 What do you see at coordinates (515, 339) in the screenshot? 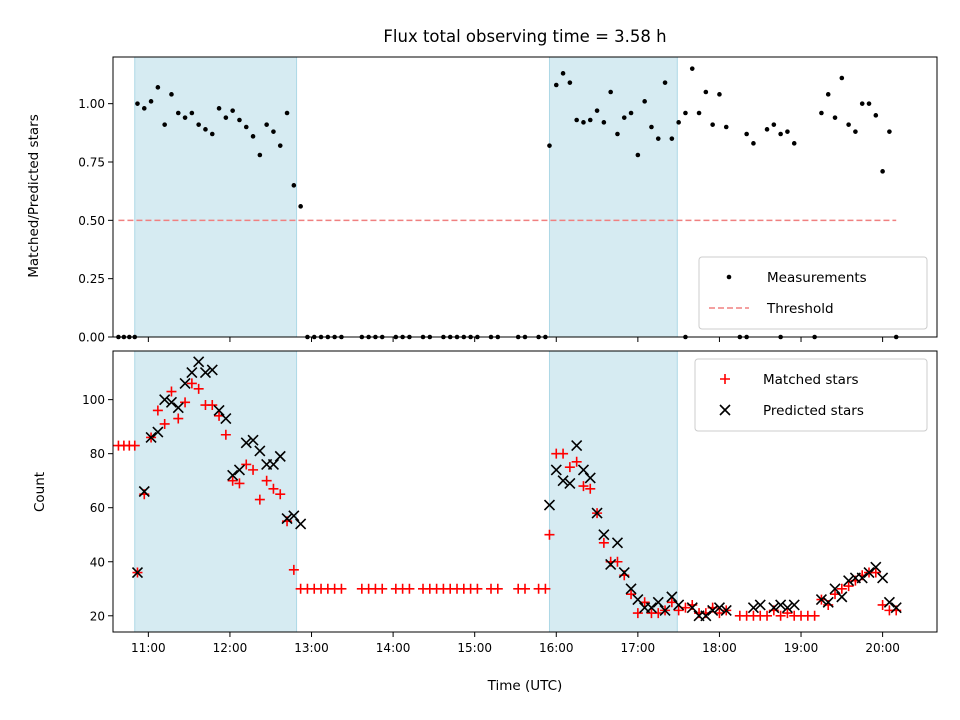
I see `top-panel-x-ticks` at bounding box center [515, 339].